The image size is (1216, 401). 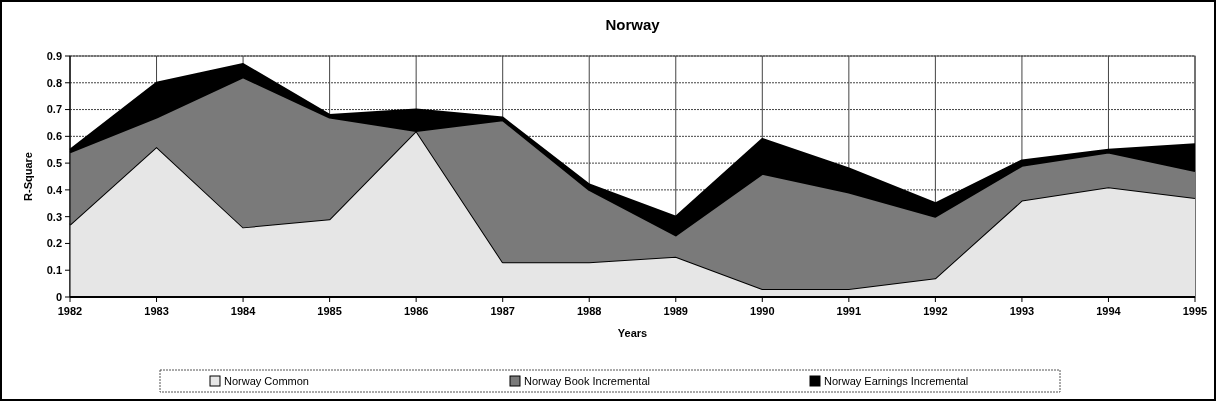 I want to click on x-tick-label: 1993, so click(x=1022, y=311).